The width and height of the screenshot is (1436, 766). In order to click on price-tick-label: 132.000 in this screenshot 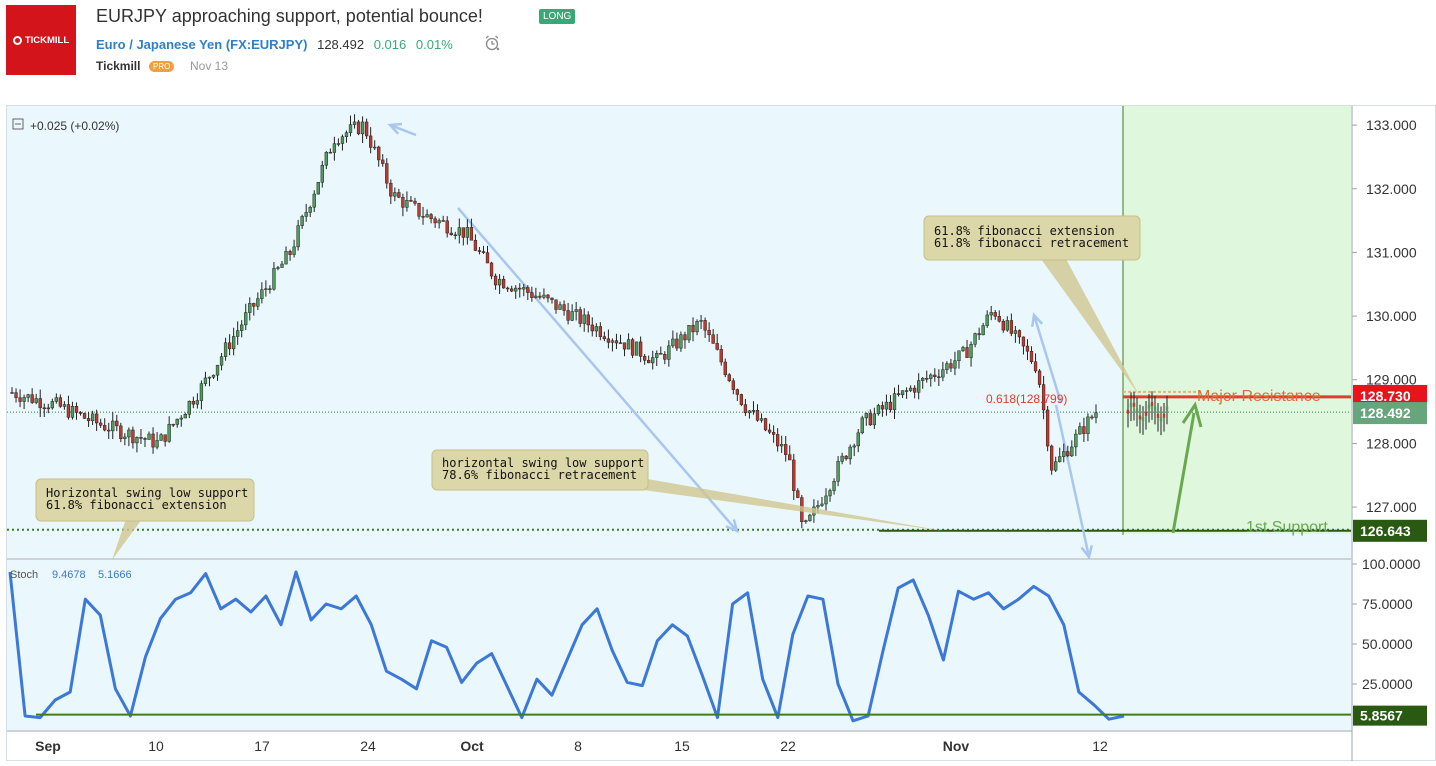, I will do `click(1391, 189)`.